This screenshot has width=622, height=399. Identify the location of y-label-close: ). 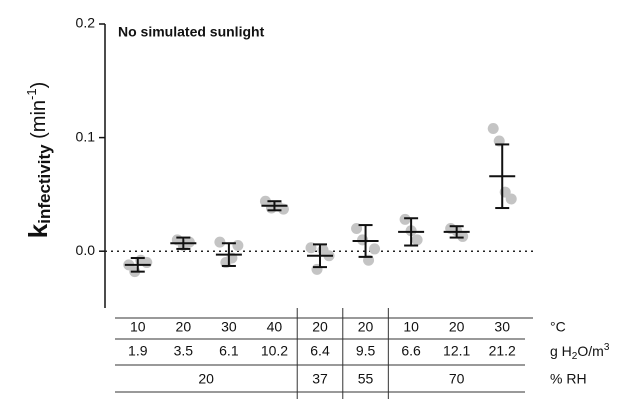
(39, 85).